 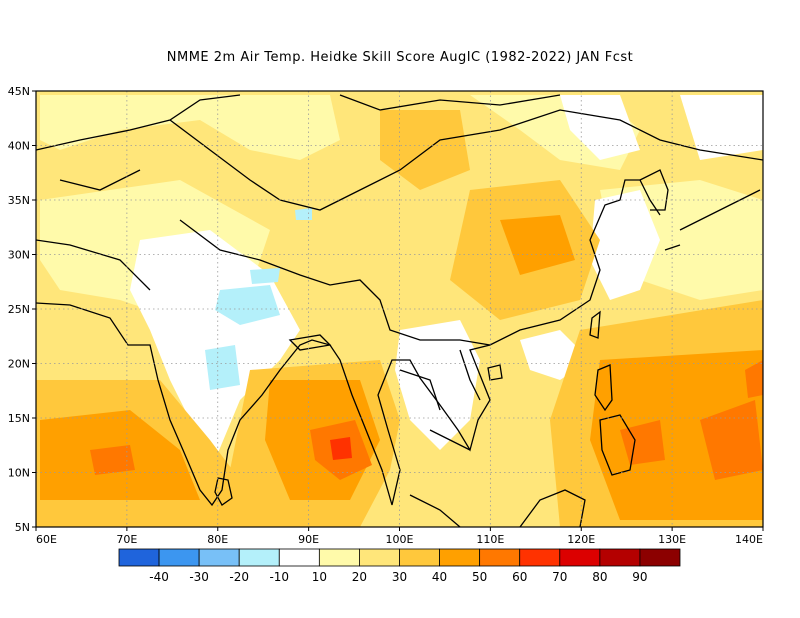 What do you see at coordinates (519, 577) in the screenshot?
I see `colorbar-label: 60` at bounding box center [519, 577].